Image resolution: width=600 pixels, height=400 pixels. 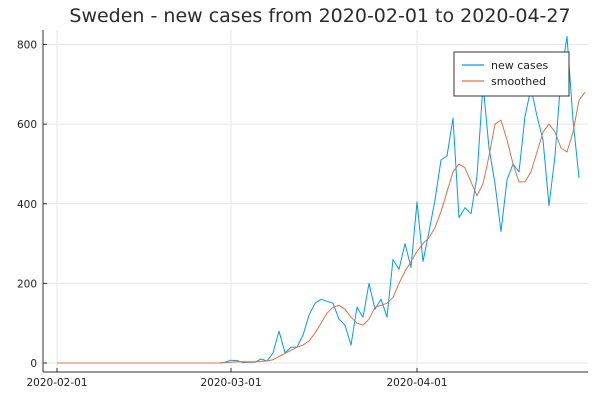 What do you see at coordinates (33, 364) in the screenshot?
I see `y-tick-label: 0` at bounding box center [33, 364].